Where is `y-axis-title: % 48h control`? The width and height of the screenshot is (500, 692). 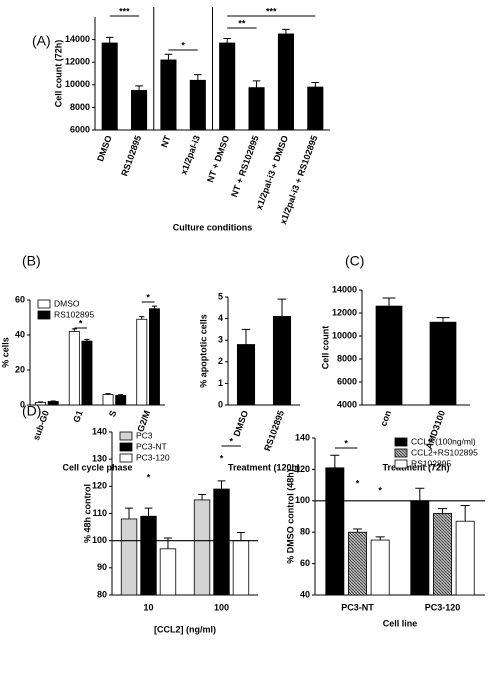 y-axis-title: % 48h control is located at coordinates (87, 513).